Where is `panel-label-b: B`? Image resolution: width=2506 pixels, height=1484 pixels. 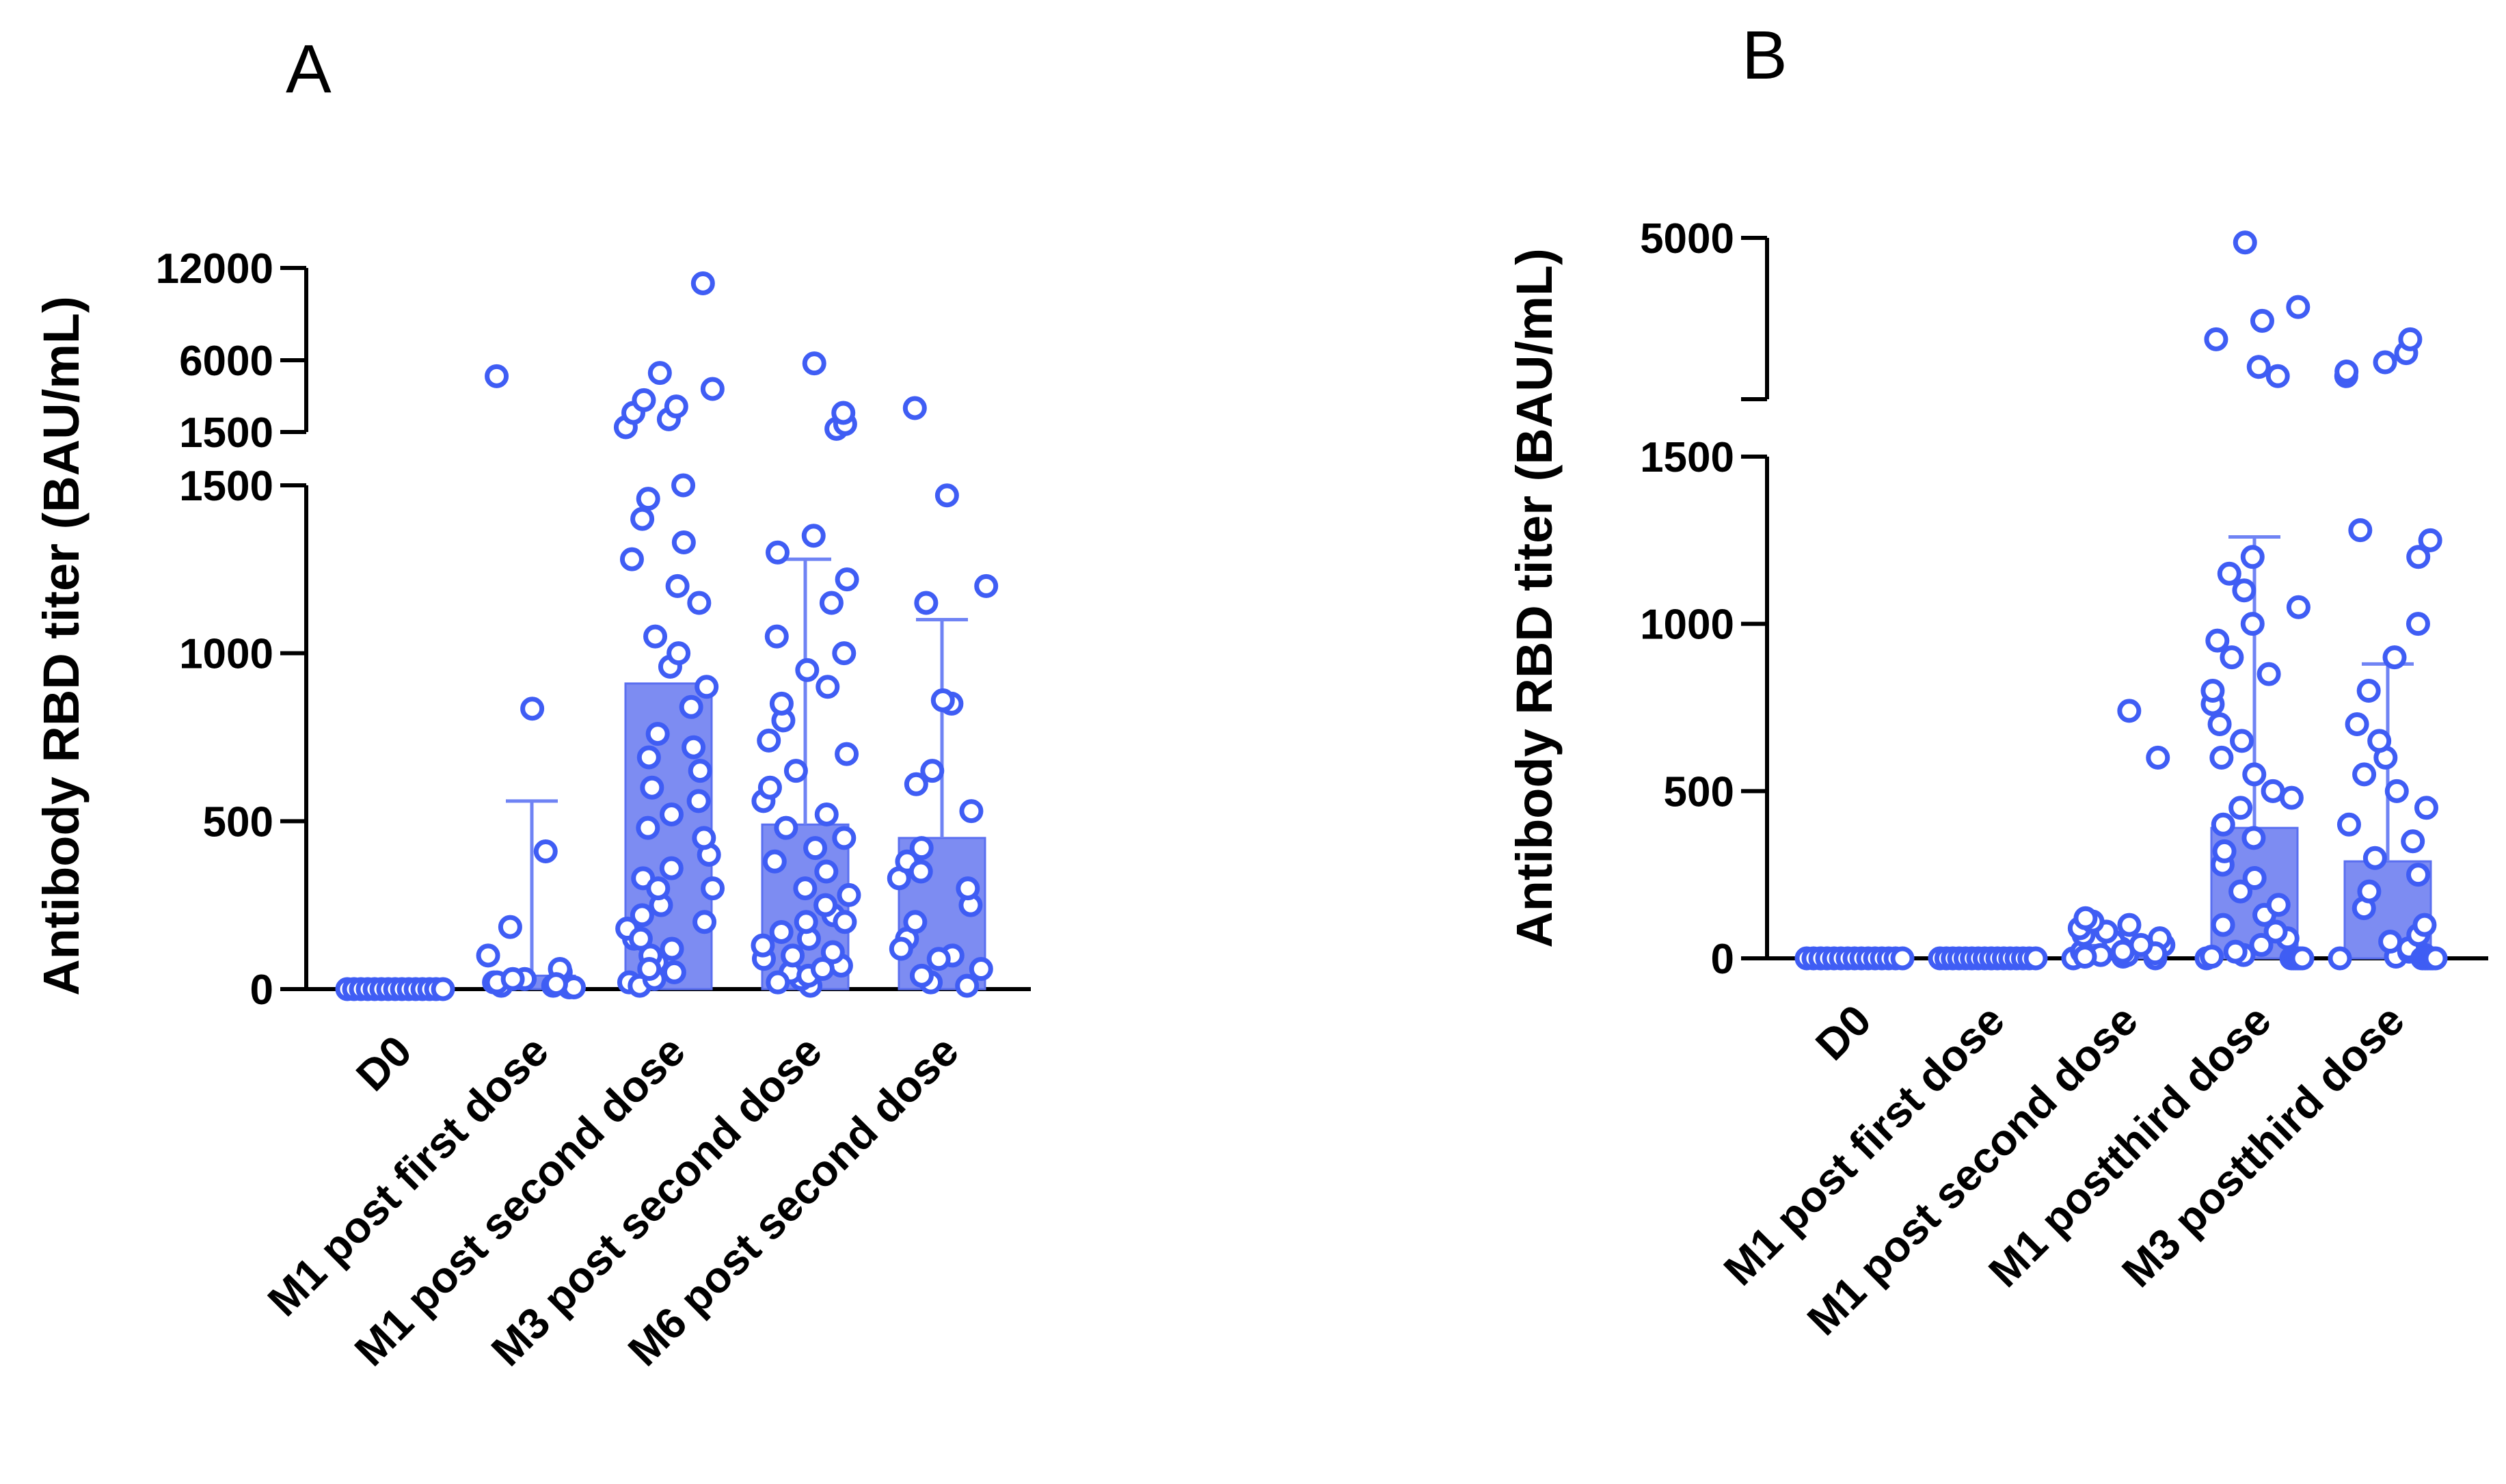 panel-label-b: B is located at coordinates (1765, 56).